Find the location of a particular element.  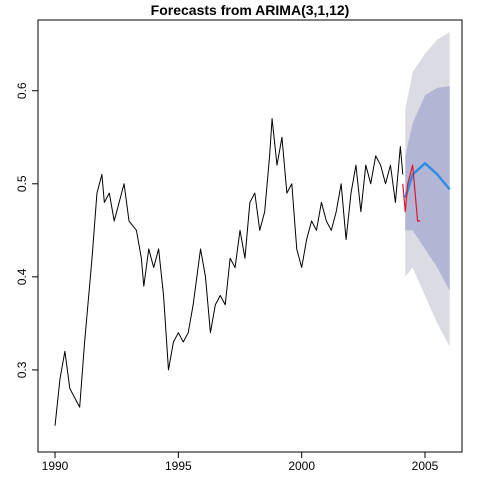

y-tick-label: 0.4 is located at coordinates (22, 276).